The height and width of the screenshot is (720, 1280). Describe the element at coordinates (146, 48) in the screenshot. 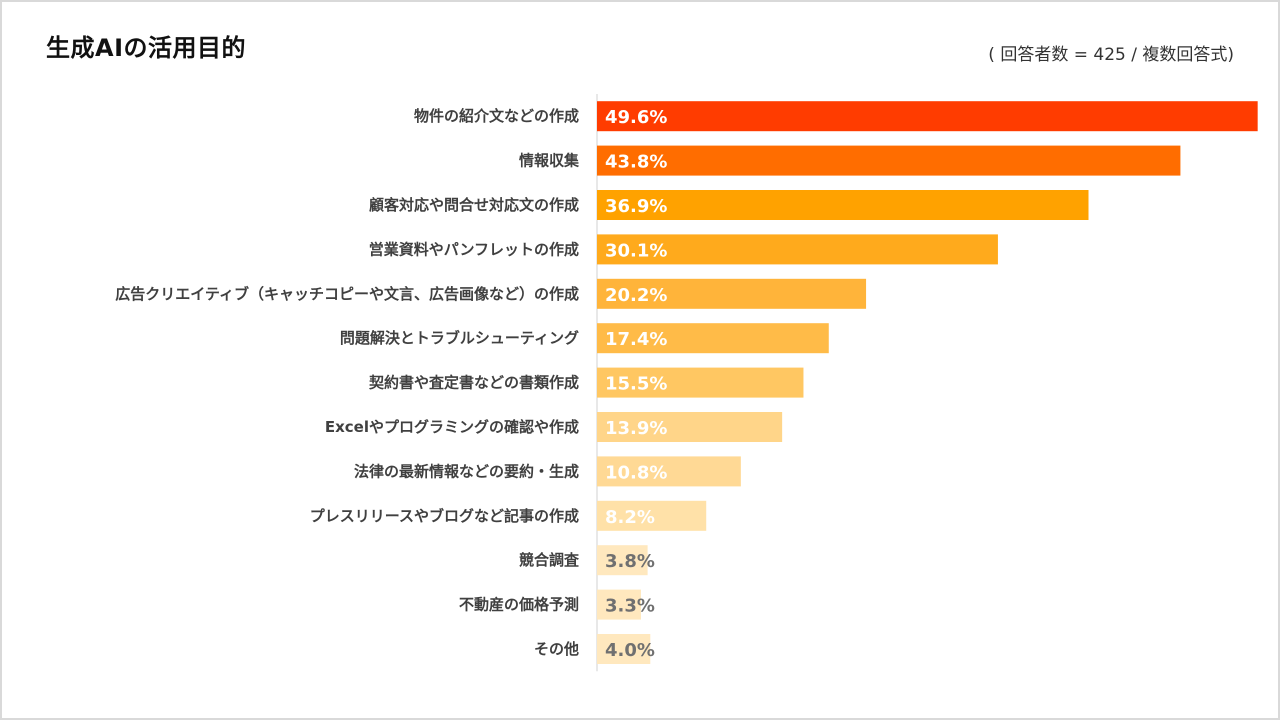

I see `chart-title: 生成AIの活用目的` at that location.